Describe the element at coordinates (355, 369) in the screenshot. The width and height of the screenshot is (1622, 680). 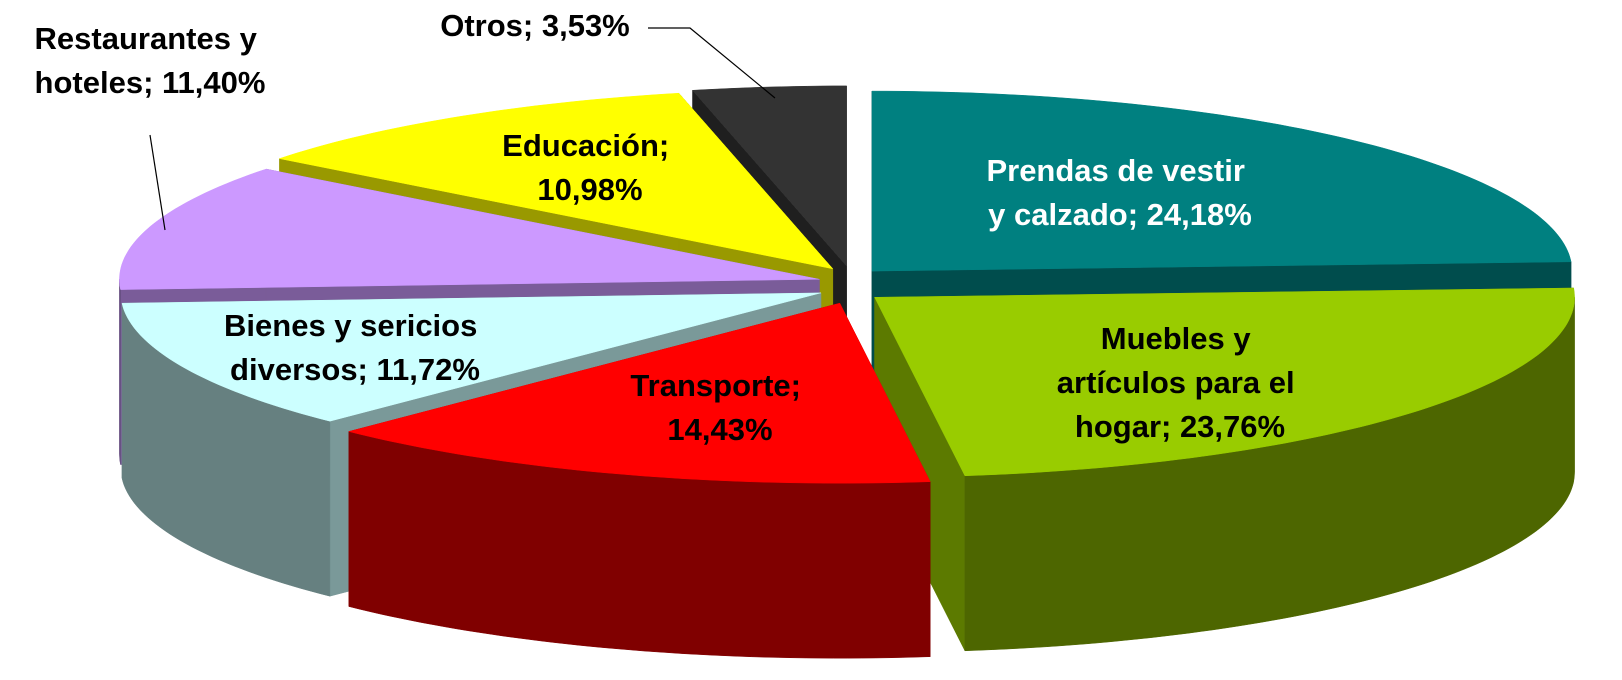
I see `data-label-line: diversos; 11,72%` at that location.